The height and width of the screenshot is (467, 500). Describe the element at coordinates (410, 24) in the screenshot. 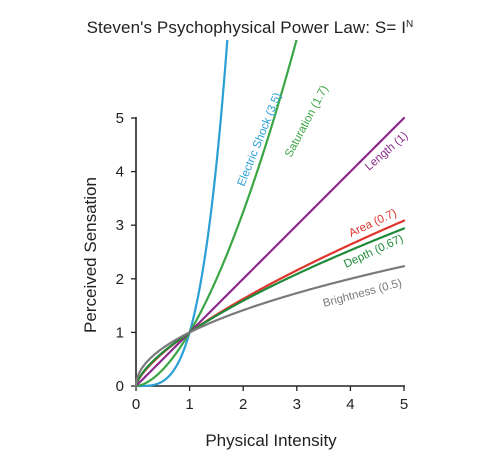

I see `title-superscript: N` at that location.